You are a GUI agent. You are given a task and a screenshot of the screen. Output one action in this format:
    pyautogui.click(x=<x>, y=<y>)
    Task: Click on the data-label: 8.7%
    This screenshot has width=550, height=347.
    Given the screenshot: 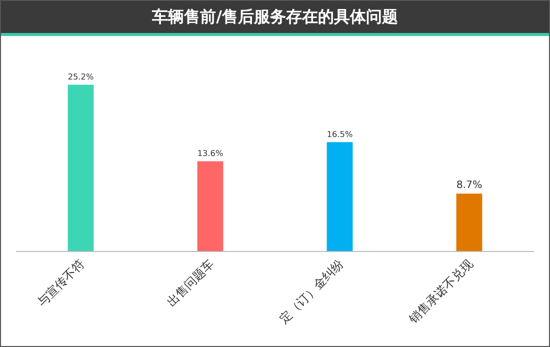 What is the action you would take?
    pyautogui.click(x=469, y=186)
    